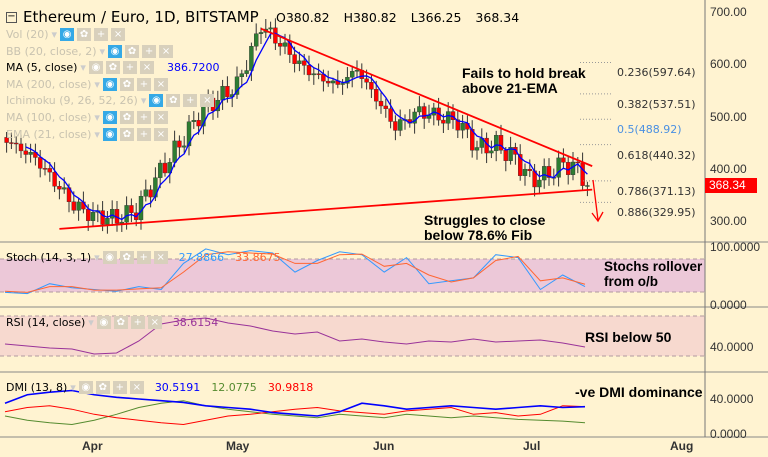 This screenshot has width=768, height=457. What do you see at coordinates (87, 117) in the screenshot?
I see `indicator-legend: MA (100, close) ▾ ◉ ✿ + ×` at bounding box center [87, 117].